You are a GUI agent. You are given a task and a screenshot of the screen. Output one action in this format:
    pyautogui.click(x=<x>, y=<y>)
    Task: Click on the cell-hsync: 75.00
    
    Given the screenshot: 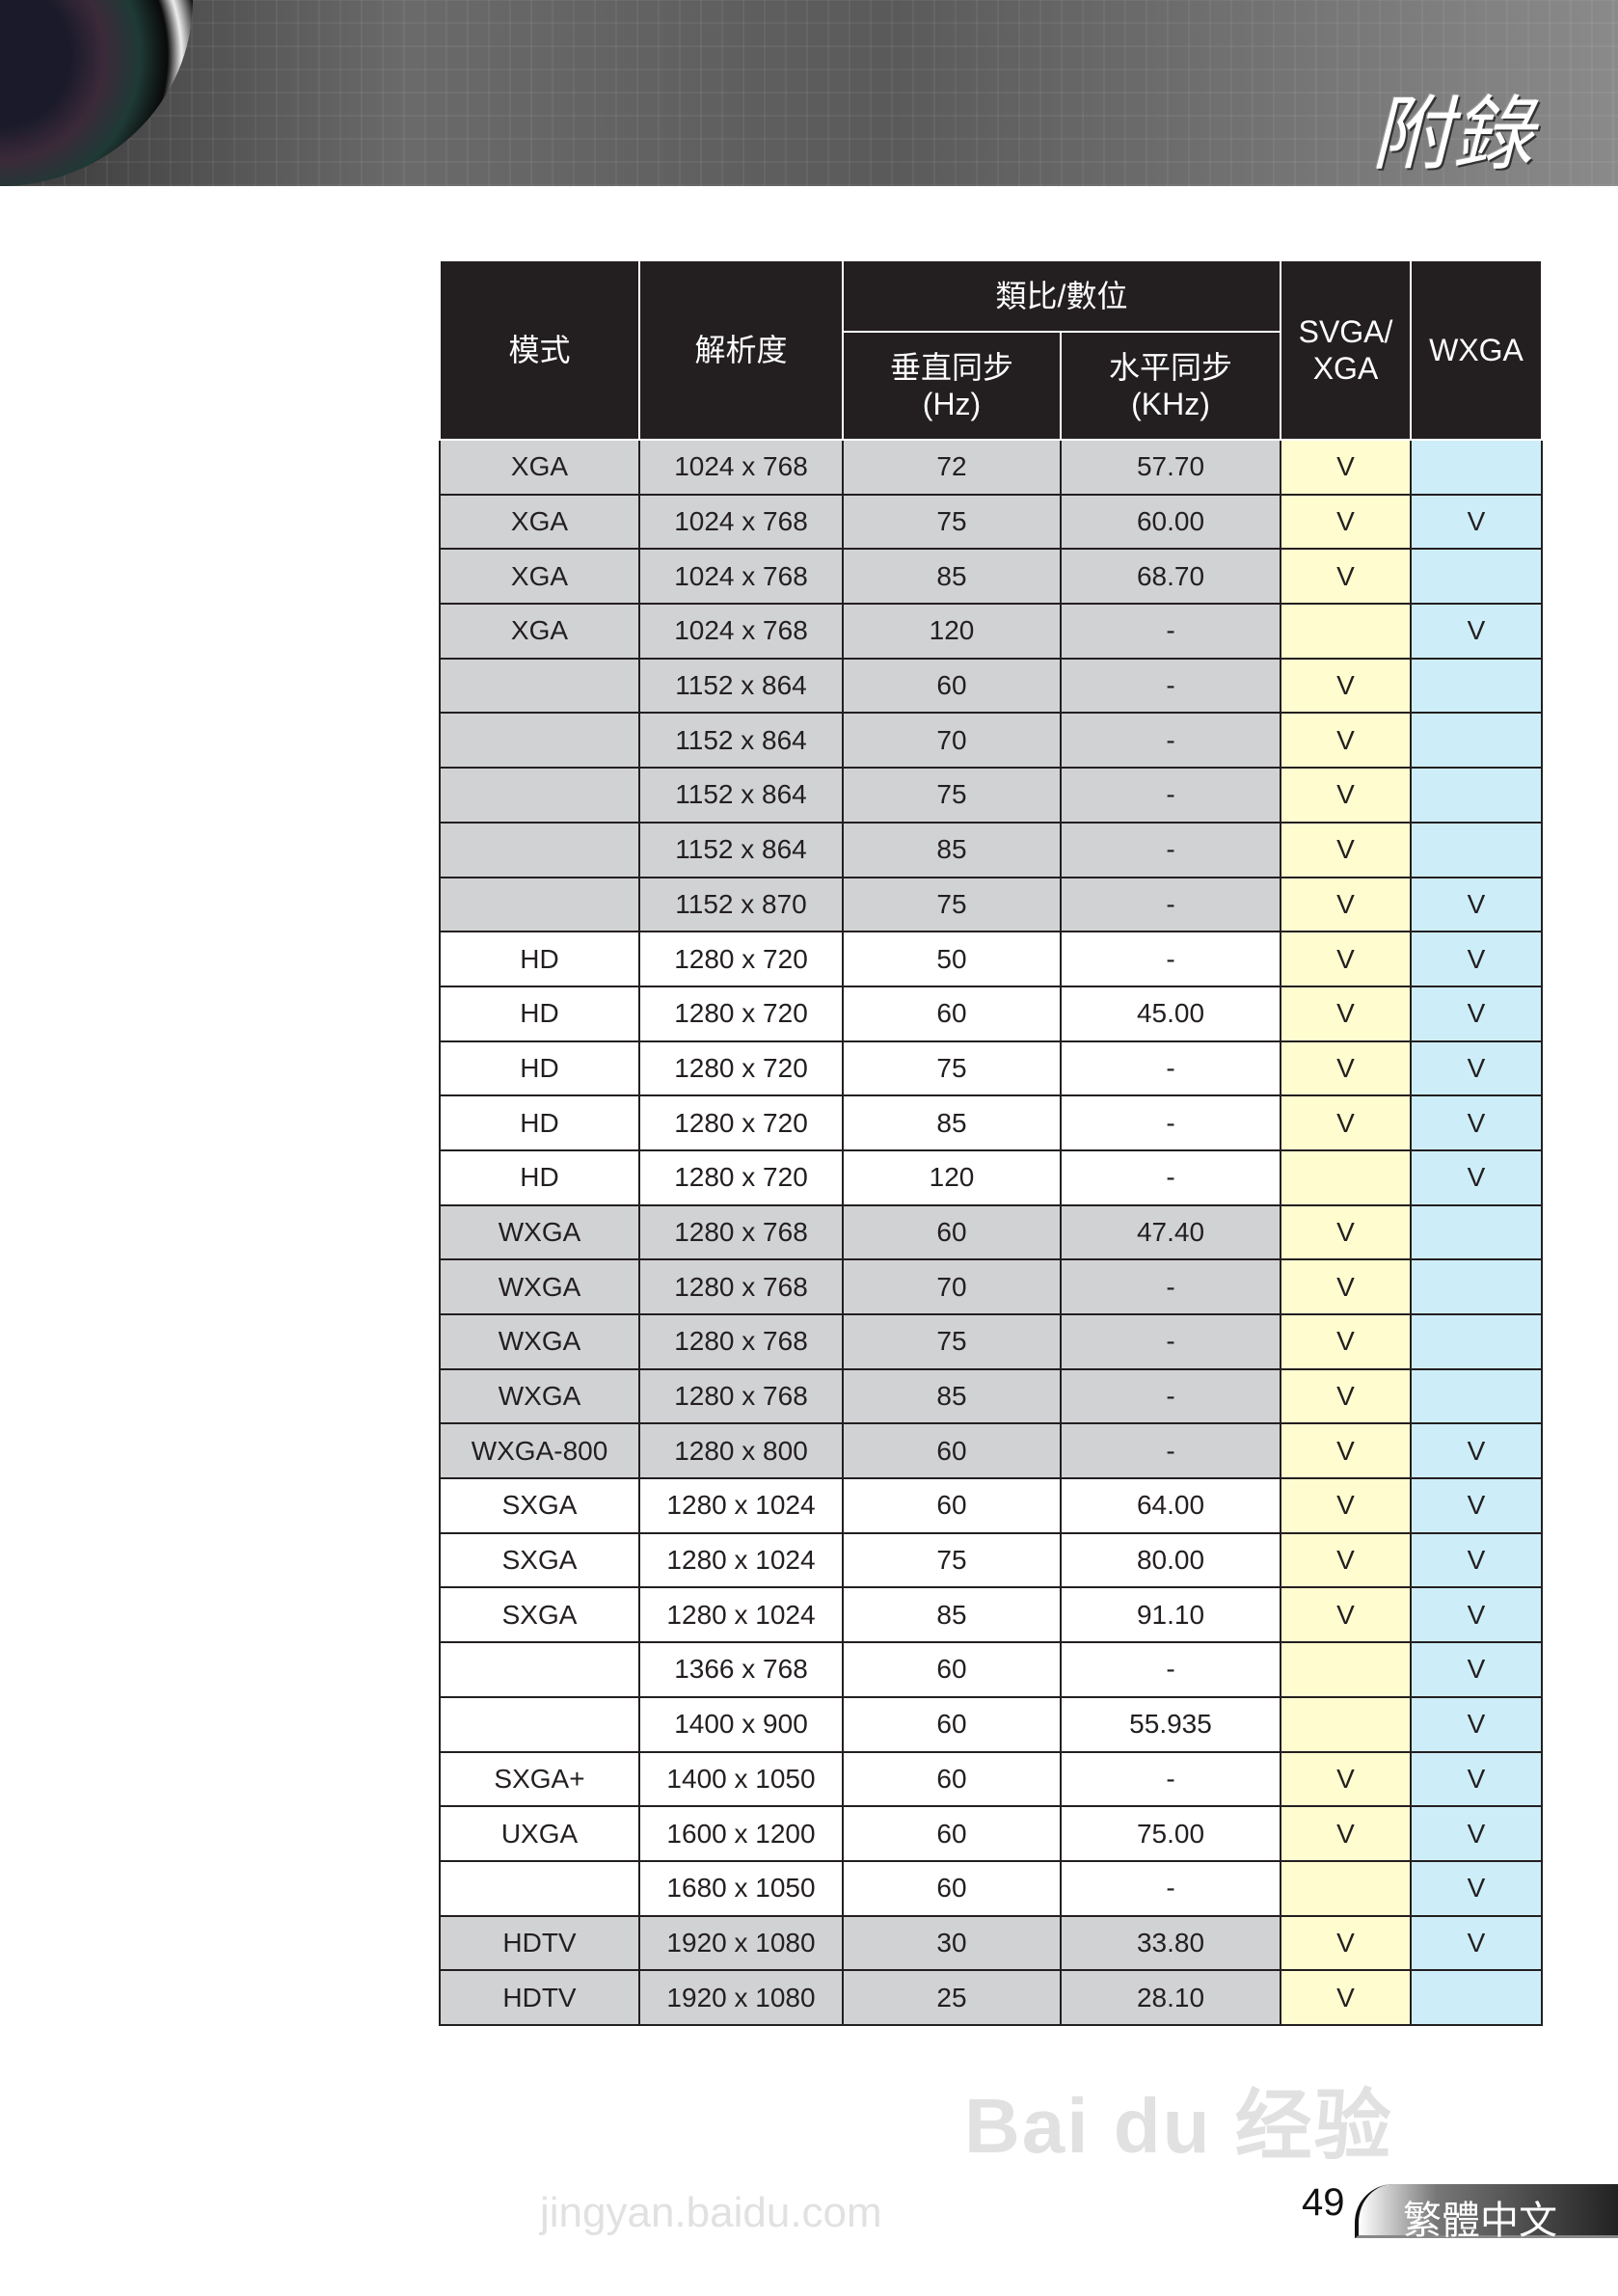 What is the action you would take?
    pyautogui.click(x=1171, y=1833)
    